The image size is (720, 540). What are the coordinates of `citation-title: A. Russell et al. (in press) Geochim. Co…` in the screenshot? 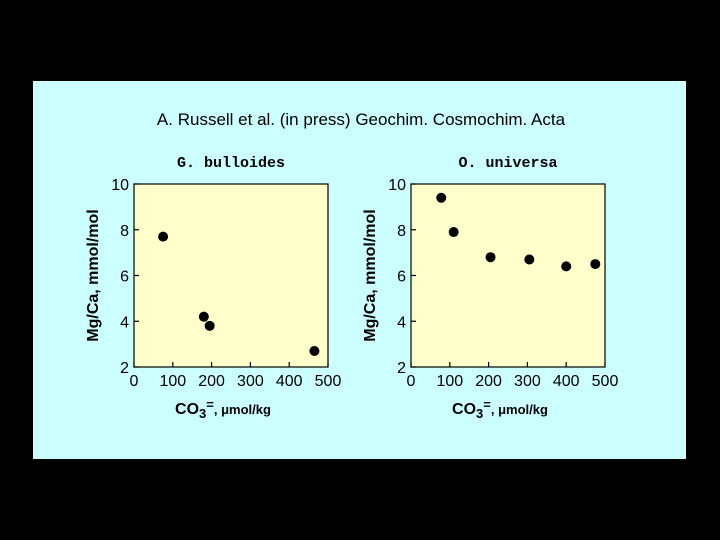 It's located at (361, 119).